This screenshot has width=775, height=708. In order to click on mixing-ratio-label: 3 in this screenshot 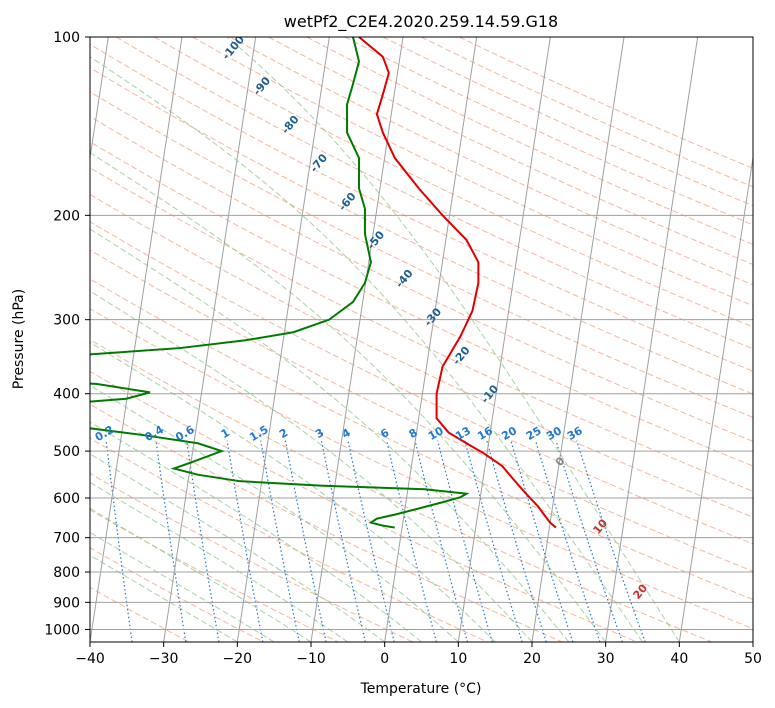, I will do `click(319, 433)`.